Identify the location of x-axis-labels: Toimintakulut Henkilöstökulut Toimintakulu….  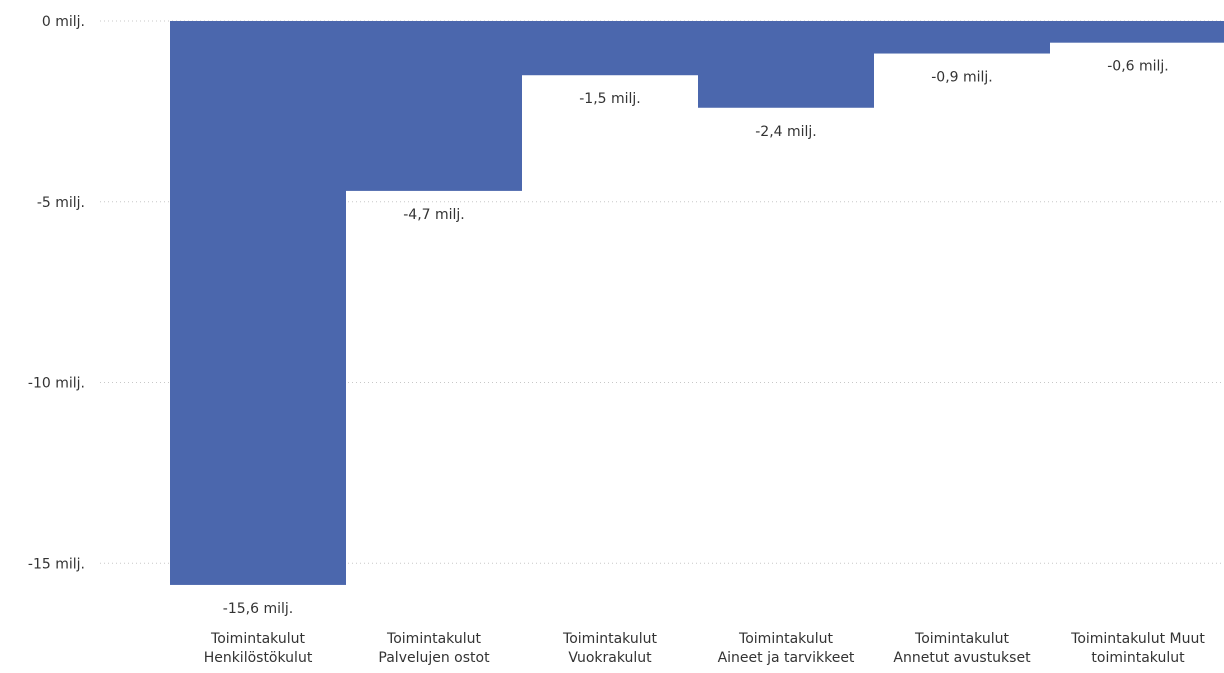
(705, 648).